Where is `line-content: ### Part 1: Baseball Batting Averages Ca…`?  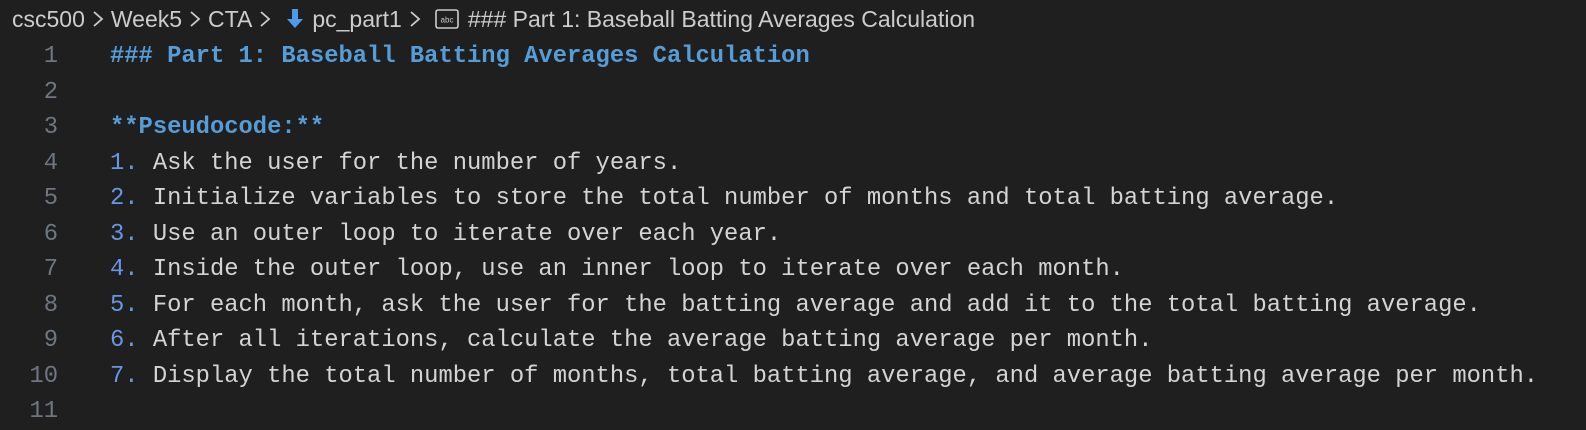 line-content: ### Part 1: Baseball Batting Averages Ca… is located at coordinates (460, 57).